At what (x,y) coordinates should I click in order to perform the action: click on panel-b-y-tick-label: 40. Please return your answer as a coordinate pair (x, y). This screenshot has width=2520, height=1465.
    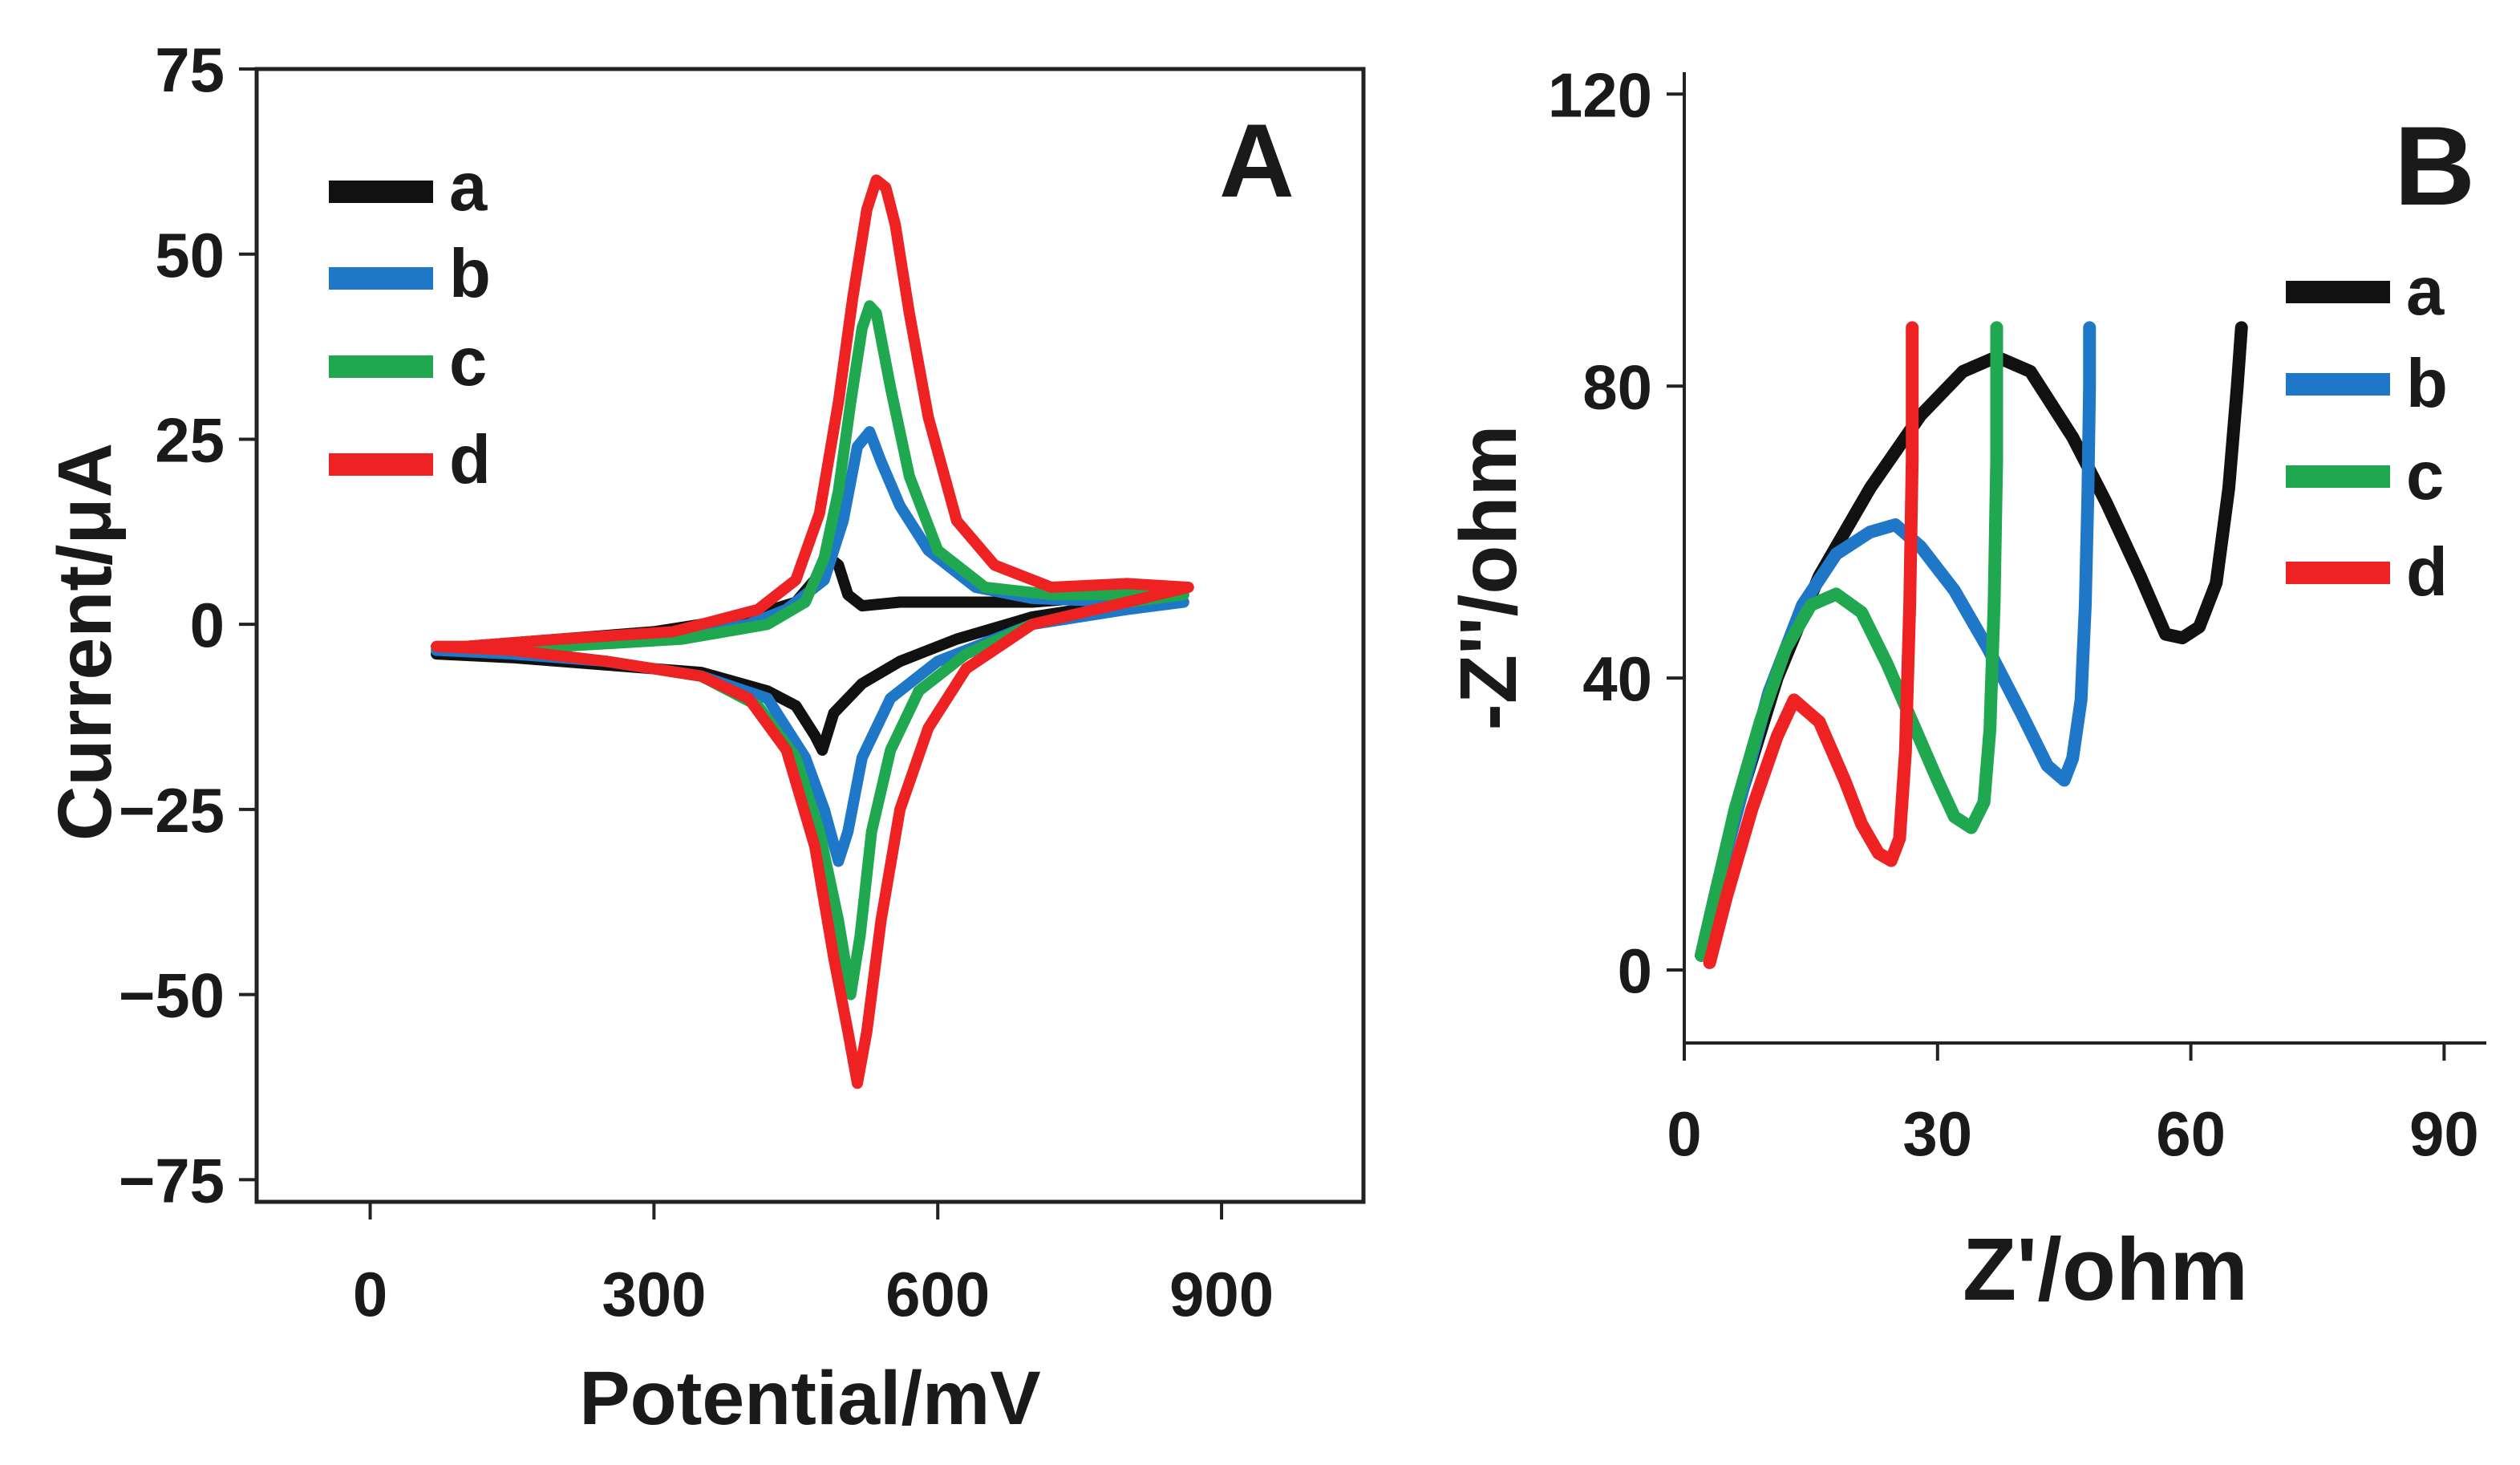
    Looking at the image, I should click on (1617, 678).